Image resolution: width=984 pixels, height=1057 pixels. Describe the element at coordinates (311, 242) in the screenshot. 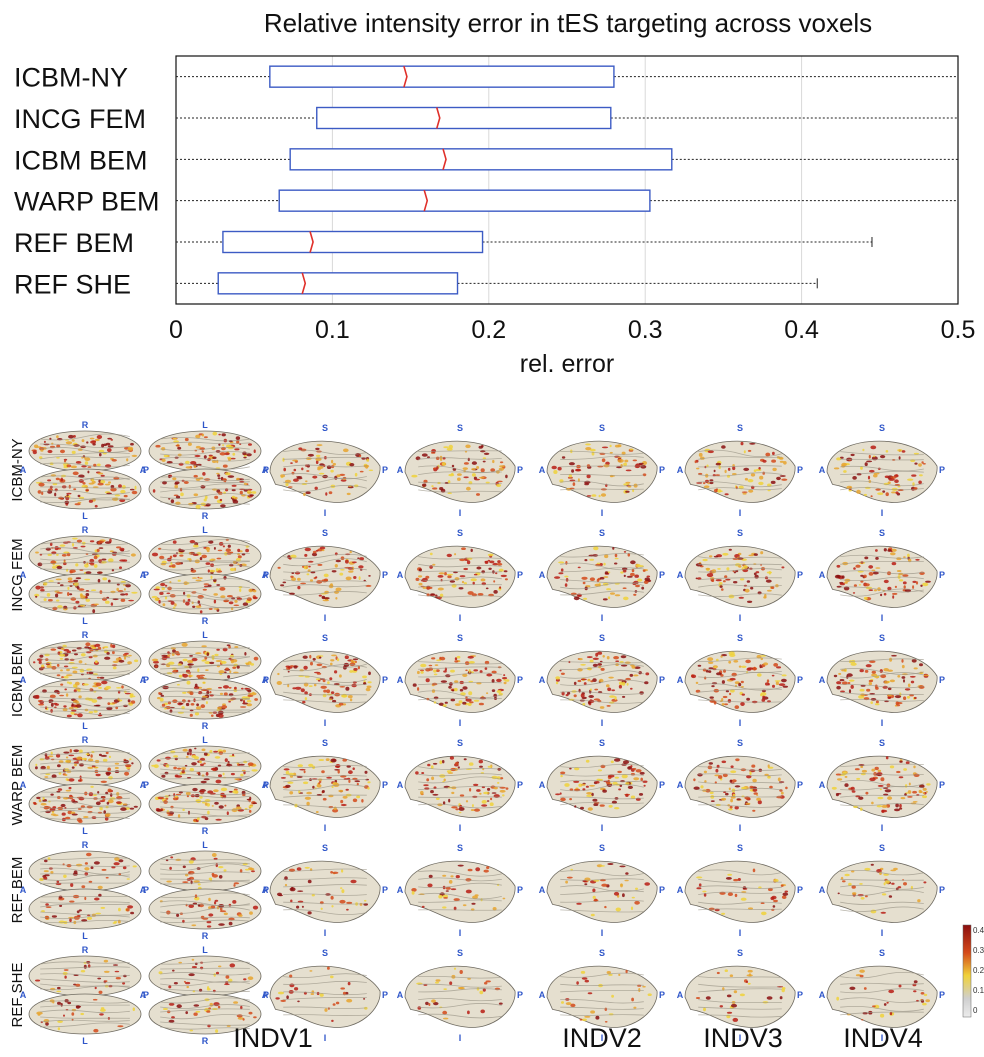

I see `median-mark` at that location.